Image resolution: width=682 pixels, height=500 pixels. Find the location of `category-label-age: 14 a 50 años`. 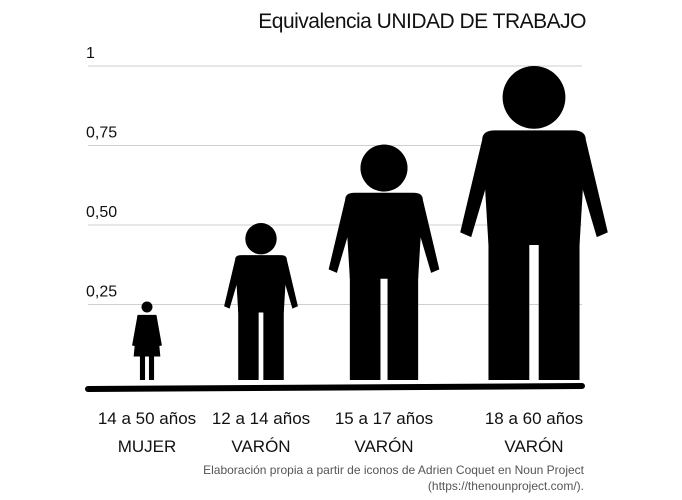

category-label-age: 14 a 50 años is located at coordinates (147, 418).